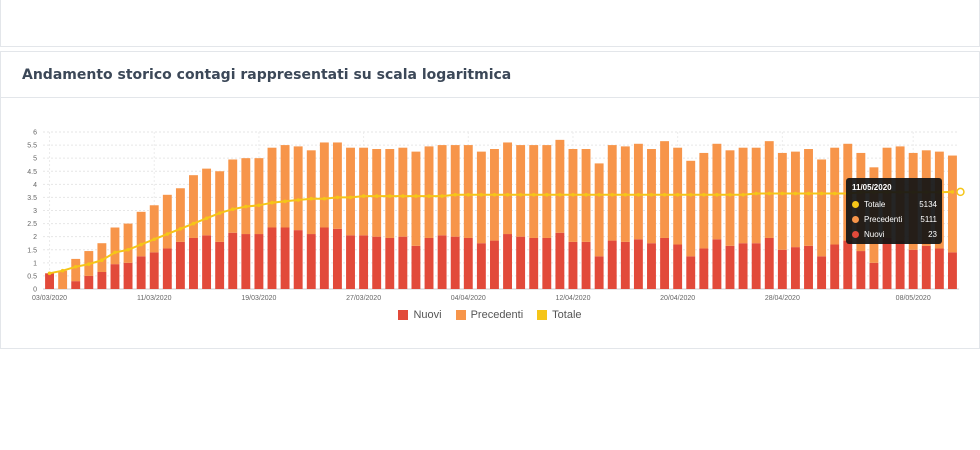  I want to click on legend-item-precedenti: Precedenti, so click(489, 315).